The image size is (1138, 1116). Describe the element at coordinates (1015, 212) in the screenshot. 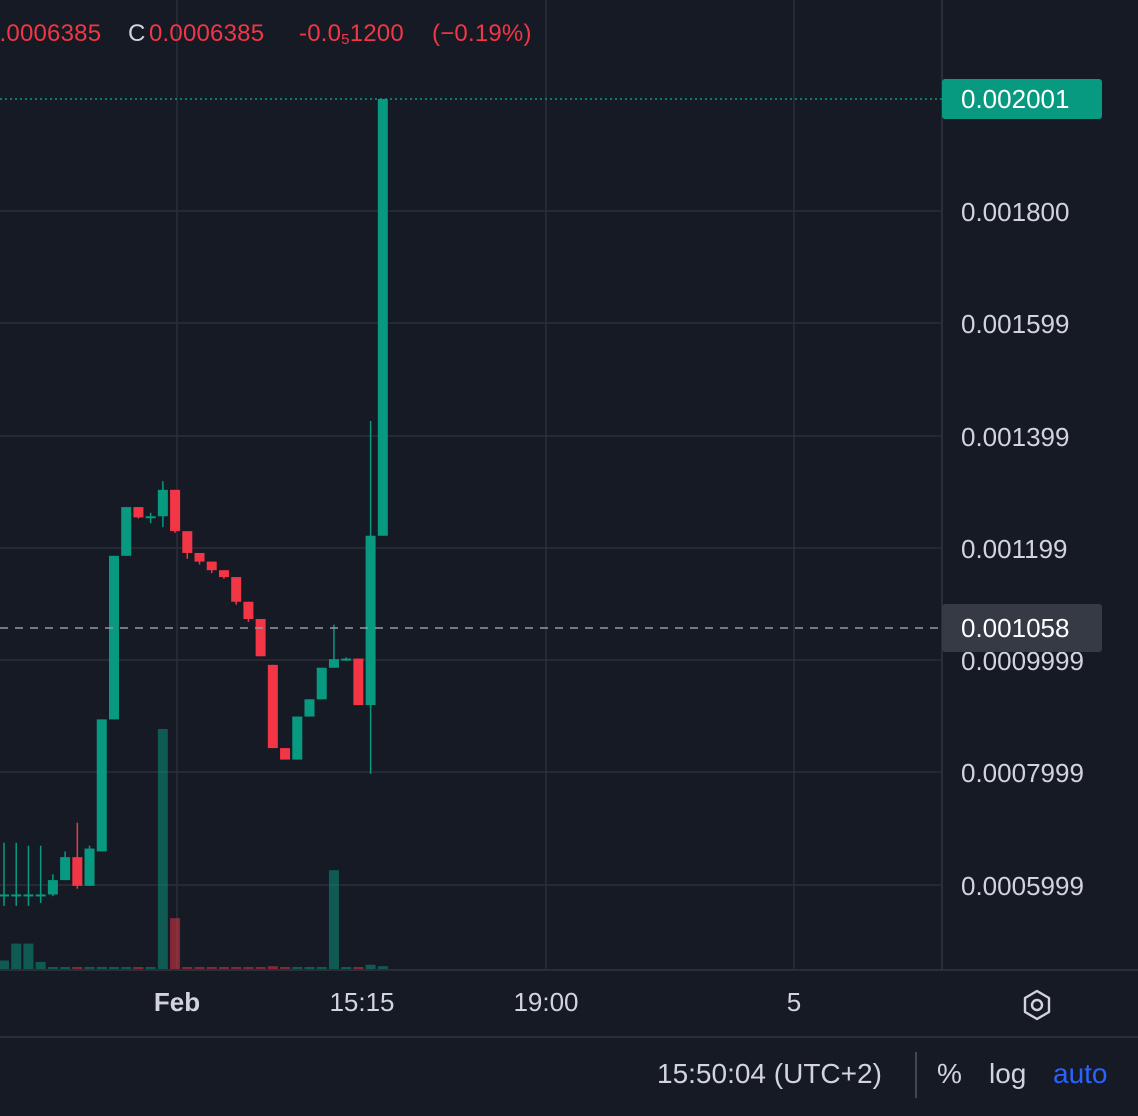

I see `price-tick-label: 0.001800` at that location.